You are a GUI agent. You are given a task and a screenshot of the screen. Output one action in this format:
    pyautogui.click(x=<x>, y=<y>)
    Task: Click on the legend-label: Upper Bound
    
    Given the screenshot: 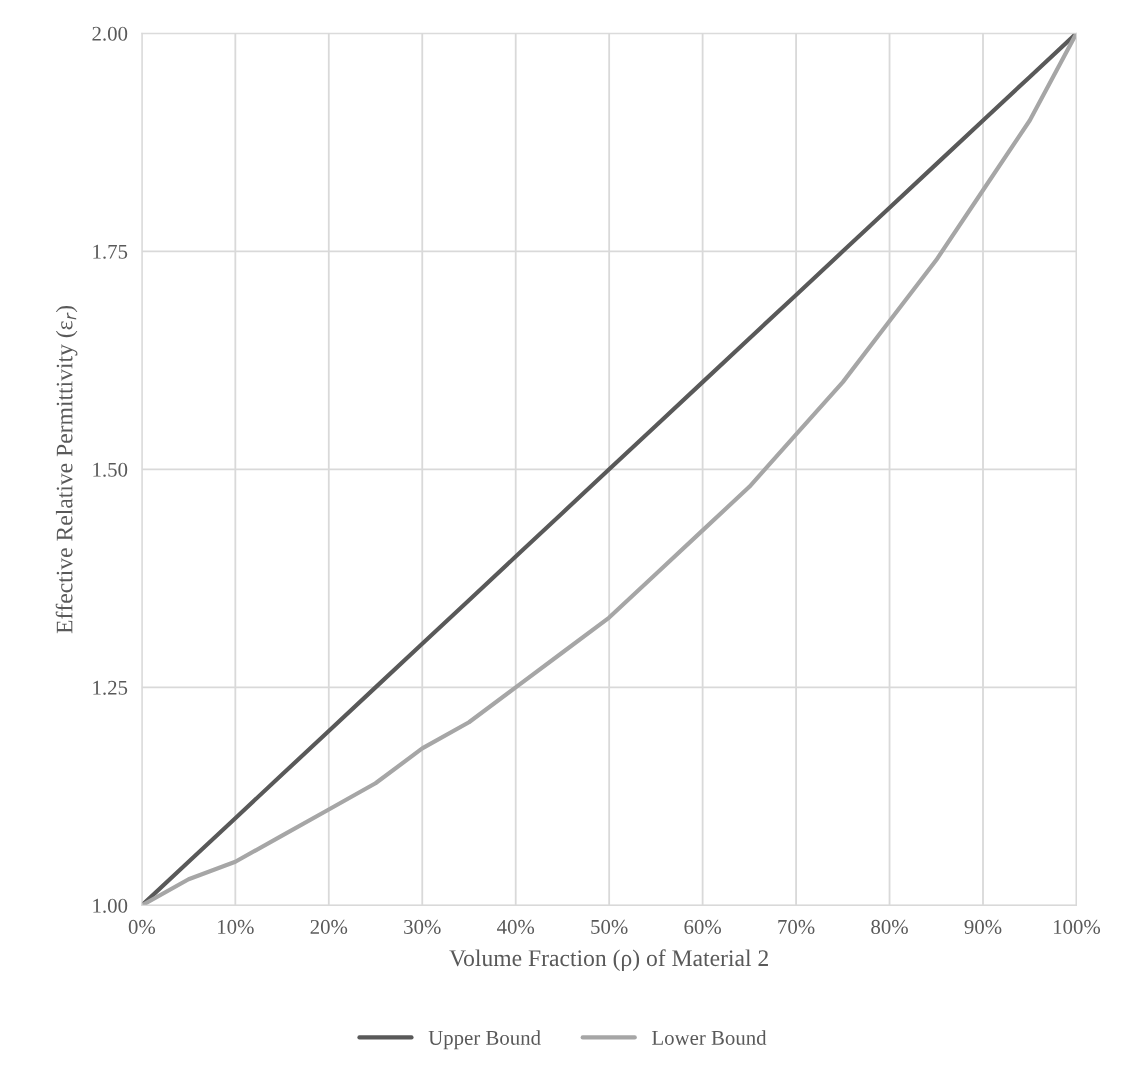 What is the action you would take?
    pyautogui.click(x=484, y=1040)
    